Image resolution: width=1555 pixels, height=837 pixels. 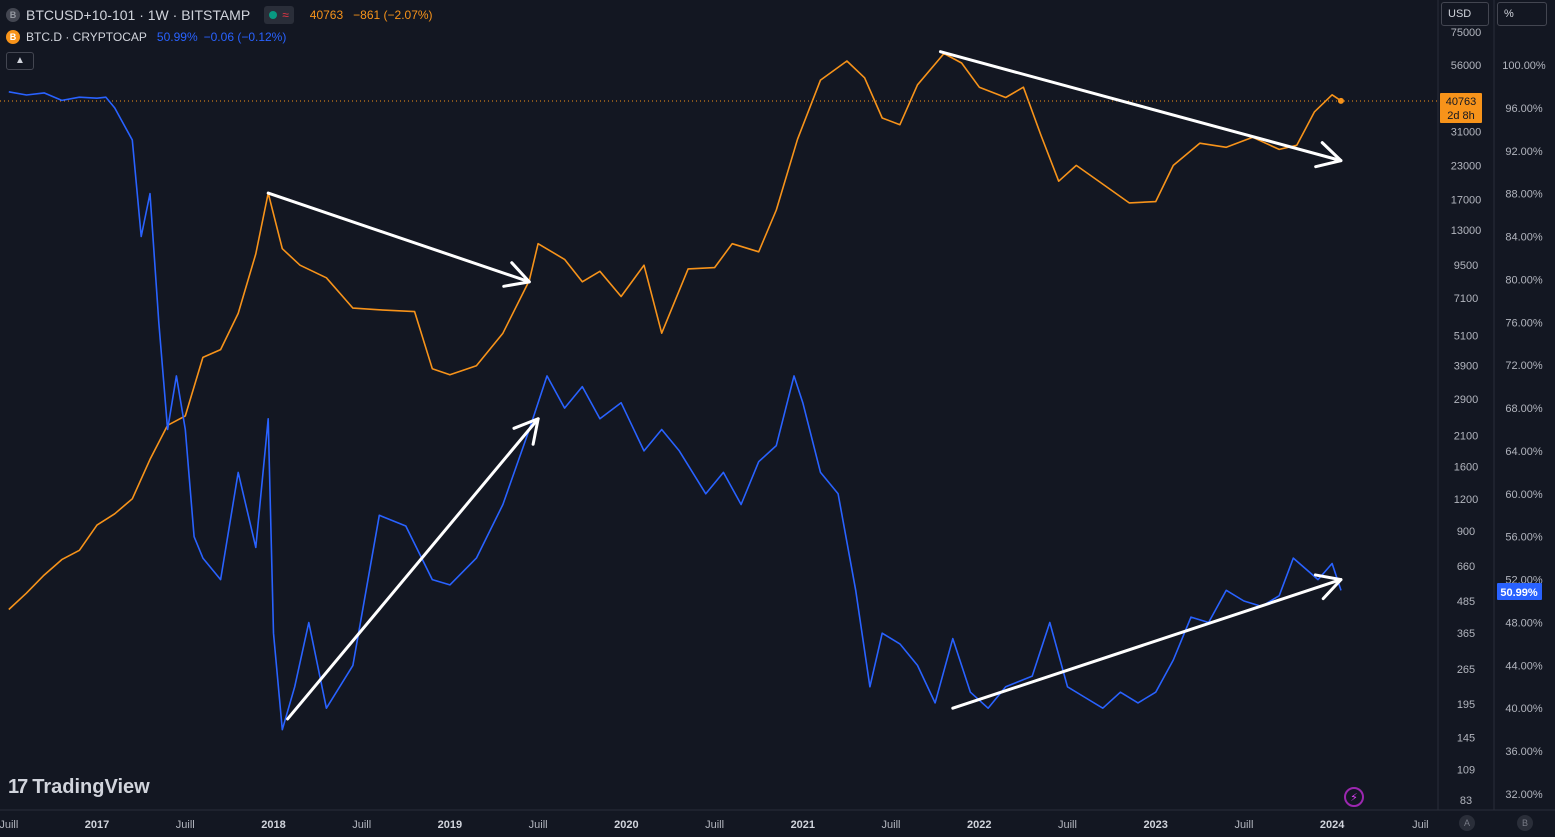 I want to click on percent-tick-label: 88.00%, so click(x=1524, y=195).